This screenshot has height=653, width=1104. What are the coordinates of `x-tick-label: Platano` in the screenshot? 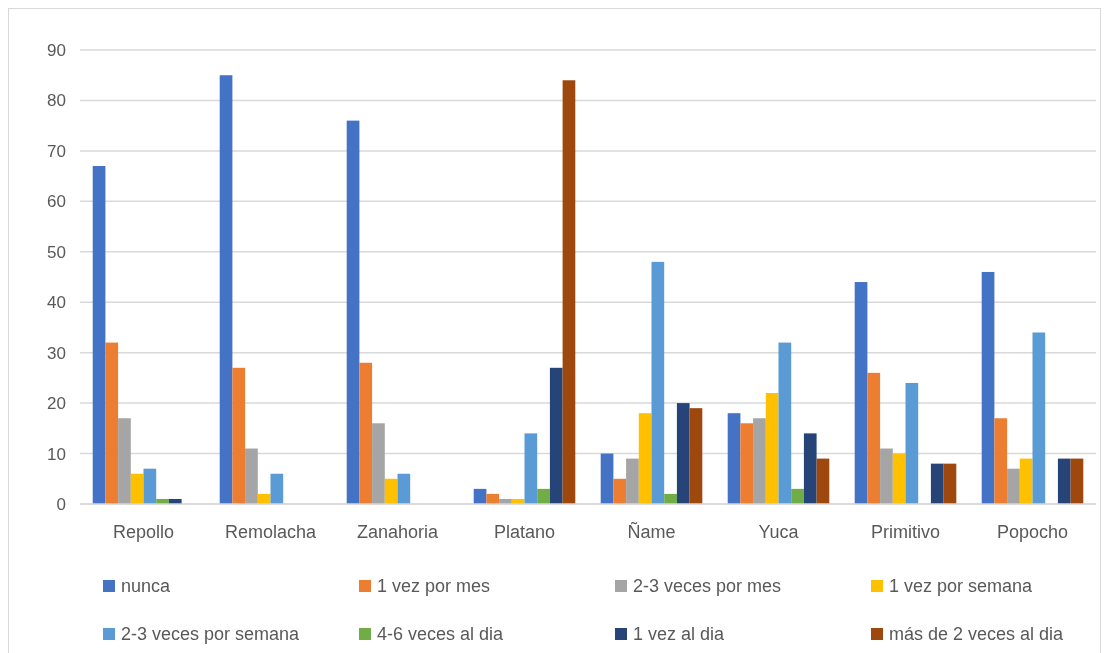 It's located at (524, 532).